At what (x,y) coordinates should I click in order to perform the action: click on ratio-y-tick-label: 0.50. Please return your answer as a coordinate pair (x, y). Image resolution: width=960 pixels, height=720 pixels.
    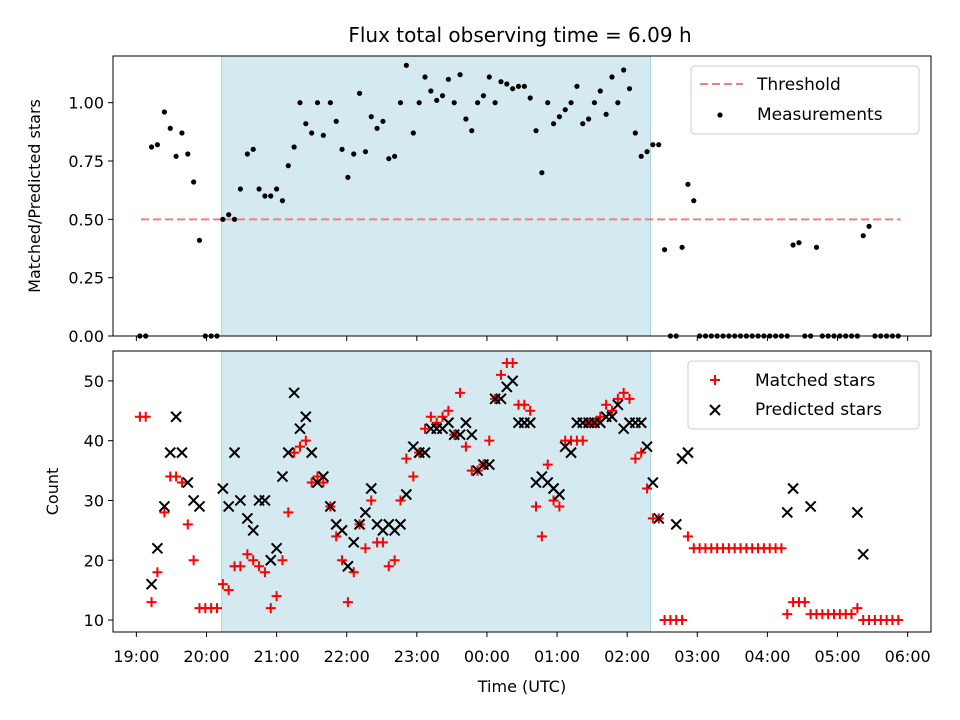
    Looking at the image, I should click on (86, 219).